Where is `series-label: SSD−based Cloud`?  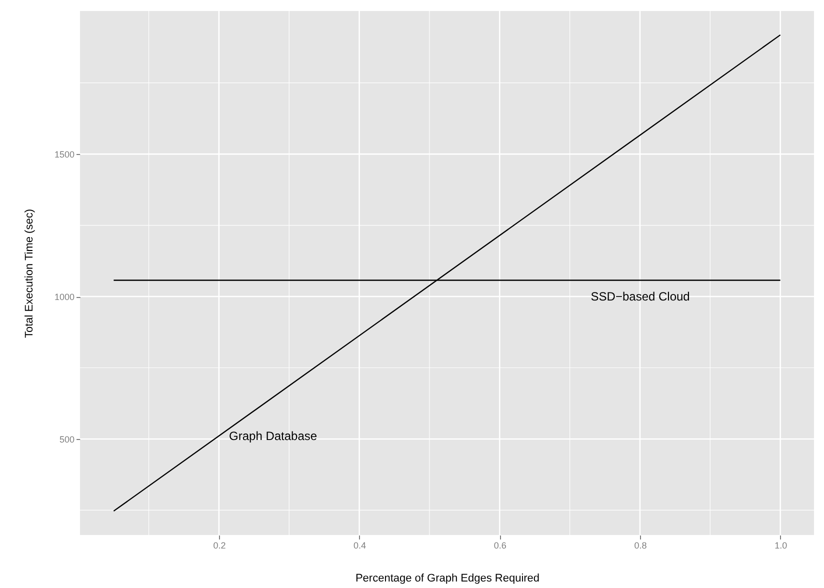
series-label: SSD−based Cloud is located at coordinates (640, 296).